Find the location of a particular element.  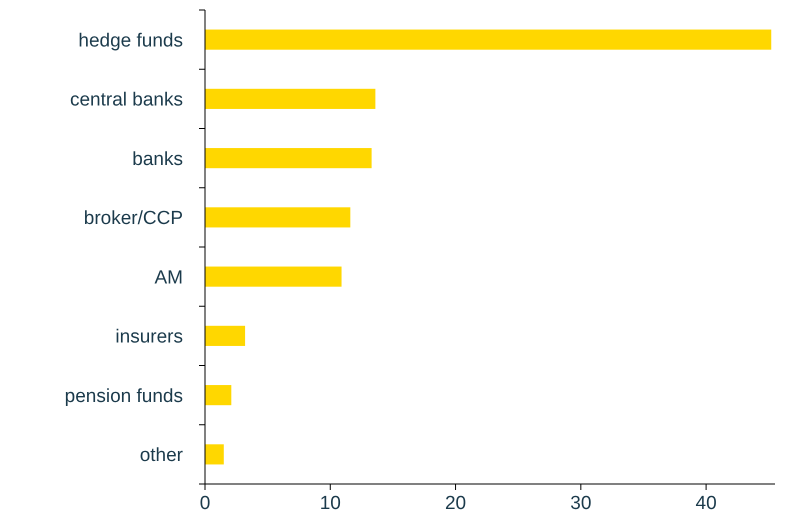

y-tick-label: AM is located at coordinates (168, 277).